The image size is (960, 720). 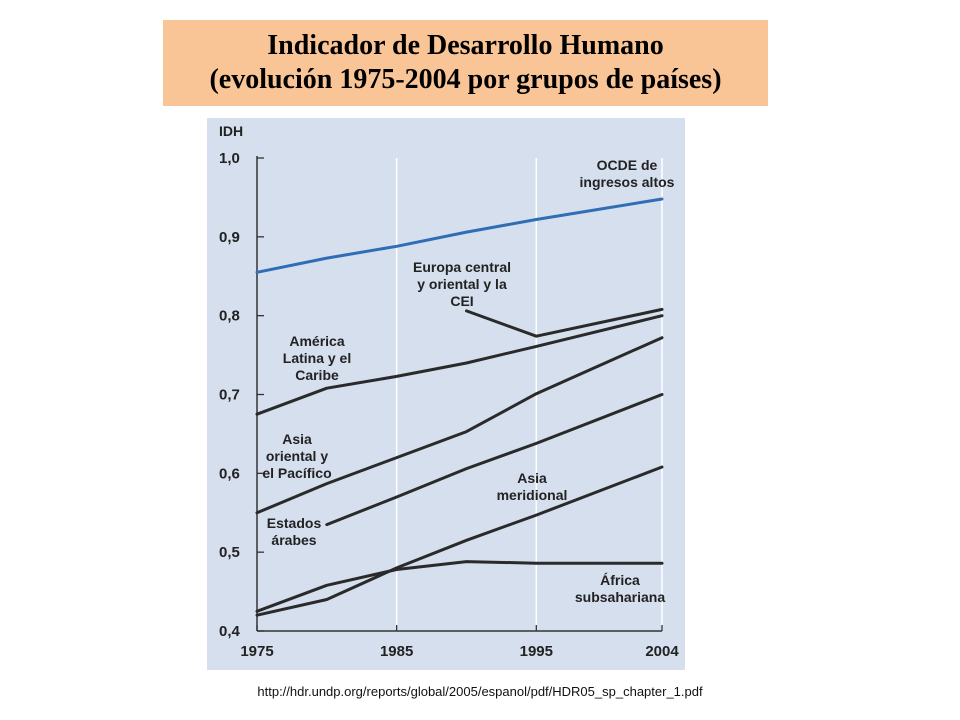 What do you see at coordinates (229, 316) in the screenshot?
I see `y-tick-label: 0,8` at bounding box center [229, 316].